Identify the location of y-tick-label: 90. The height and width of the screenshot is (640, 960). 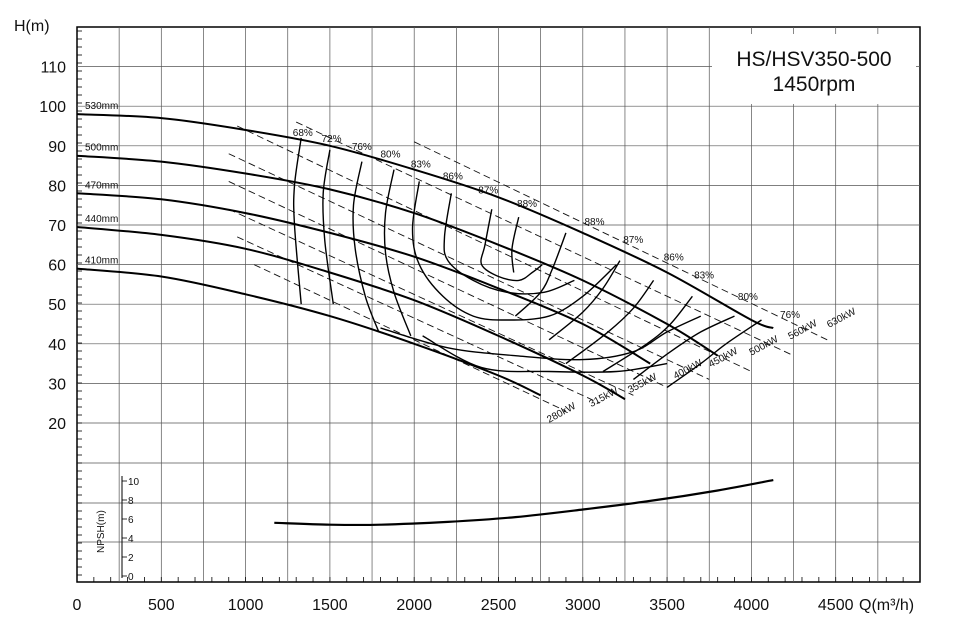
(57, 147).